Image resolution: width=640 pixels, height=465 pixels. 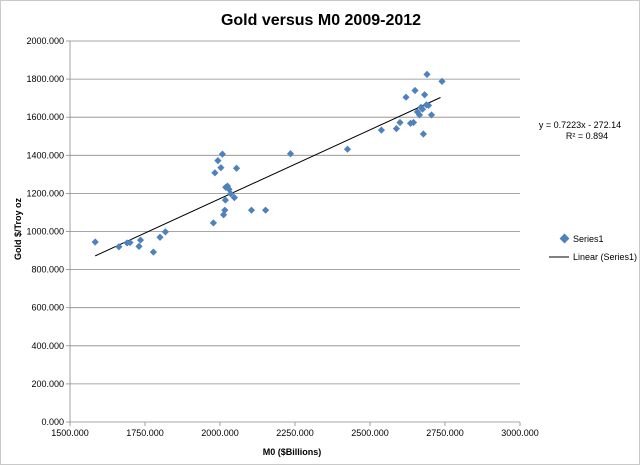 I want to click on y-tick-label: 1200.000, so click(x=45, y=193).